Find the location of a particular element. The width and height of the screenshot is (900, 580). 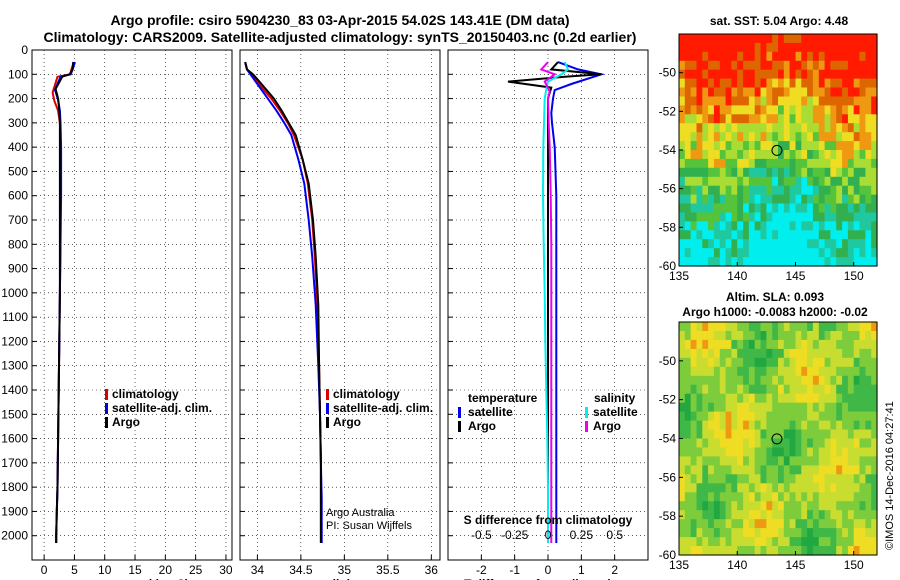

legend-title-temperature: temperature is located at coordinates (503, 398).